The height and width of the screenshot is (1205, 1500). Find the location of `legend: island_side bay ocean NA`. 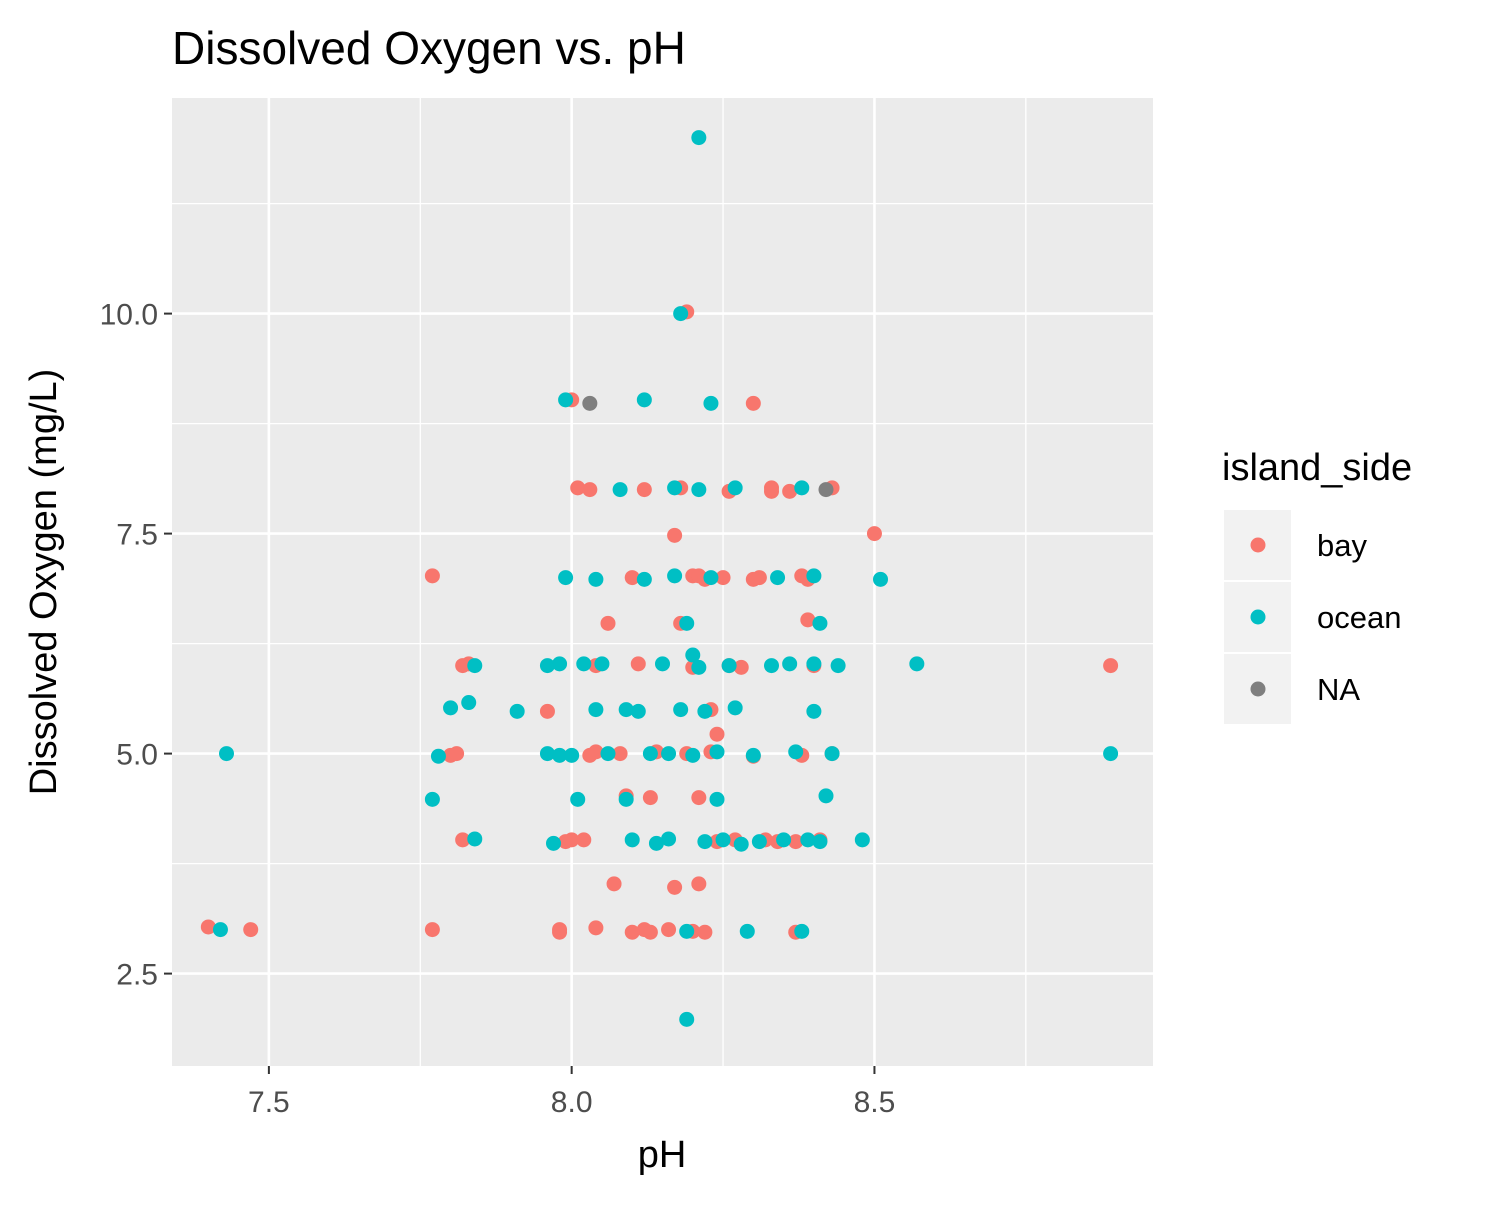

legend: island_side bay ocean NA is located at coordinates (1317, 585).